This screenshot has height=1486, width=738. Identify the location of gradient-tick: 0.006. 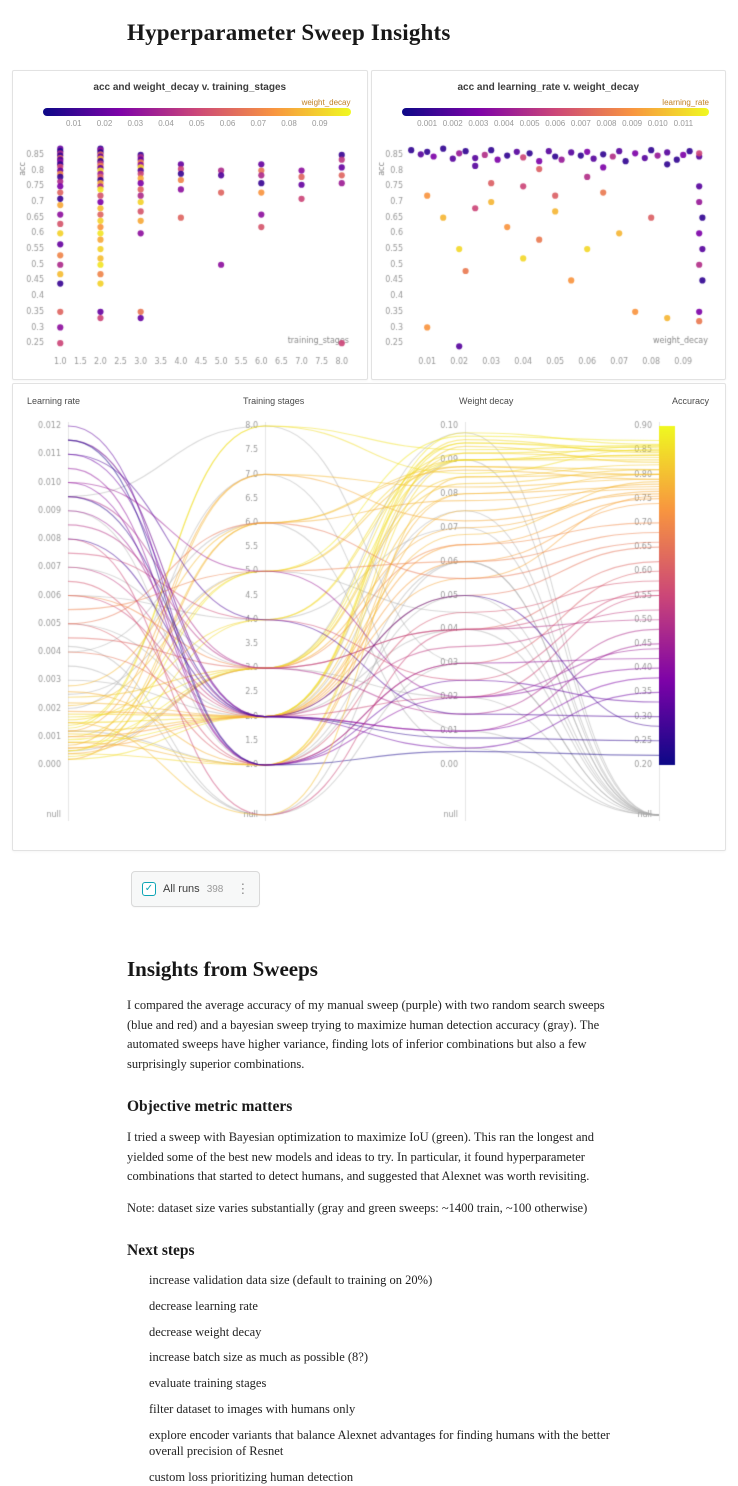
(555, 123).